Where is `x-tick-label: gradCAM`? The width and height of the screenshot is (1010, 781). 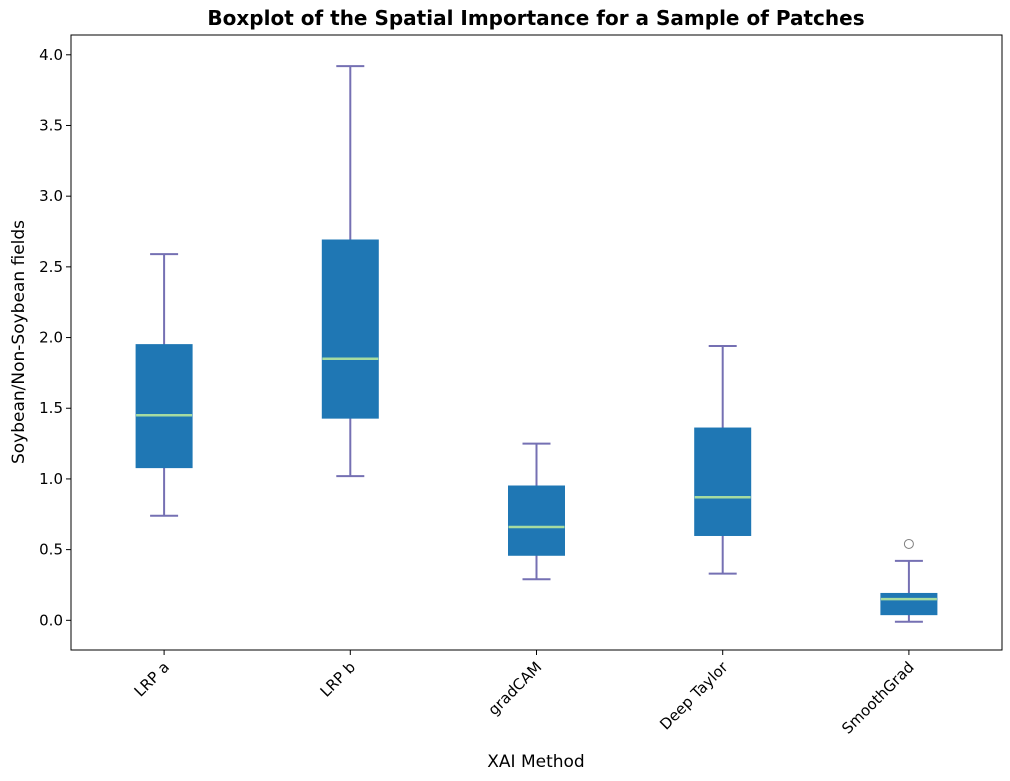
x-tick-label: gradCAM is located at coordinates (514, 688).